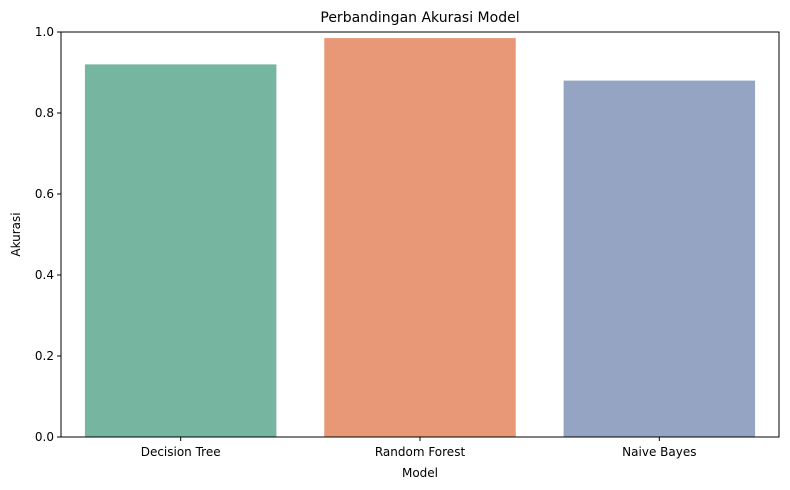  Describe the element at coordinates (44, 194) in the screenshot. I see `y-tick-label: 0.6` at that location.